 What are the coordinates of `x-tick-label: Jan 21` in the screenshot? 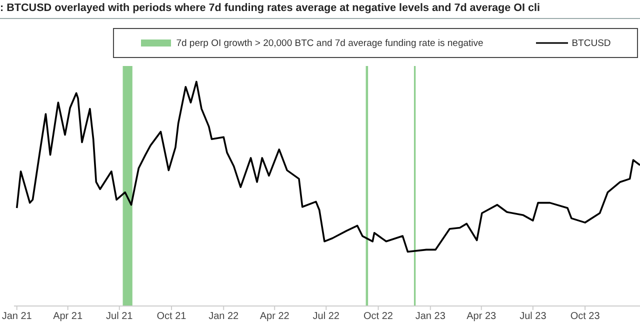 It's located at (17, 316).